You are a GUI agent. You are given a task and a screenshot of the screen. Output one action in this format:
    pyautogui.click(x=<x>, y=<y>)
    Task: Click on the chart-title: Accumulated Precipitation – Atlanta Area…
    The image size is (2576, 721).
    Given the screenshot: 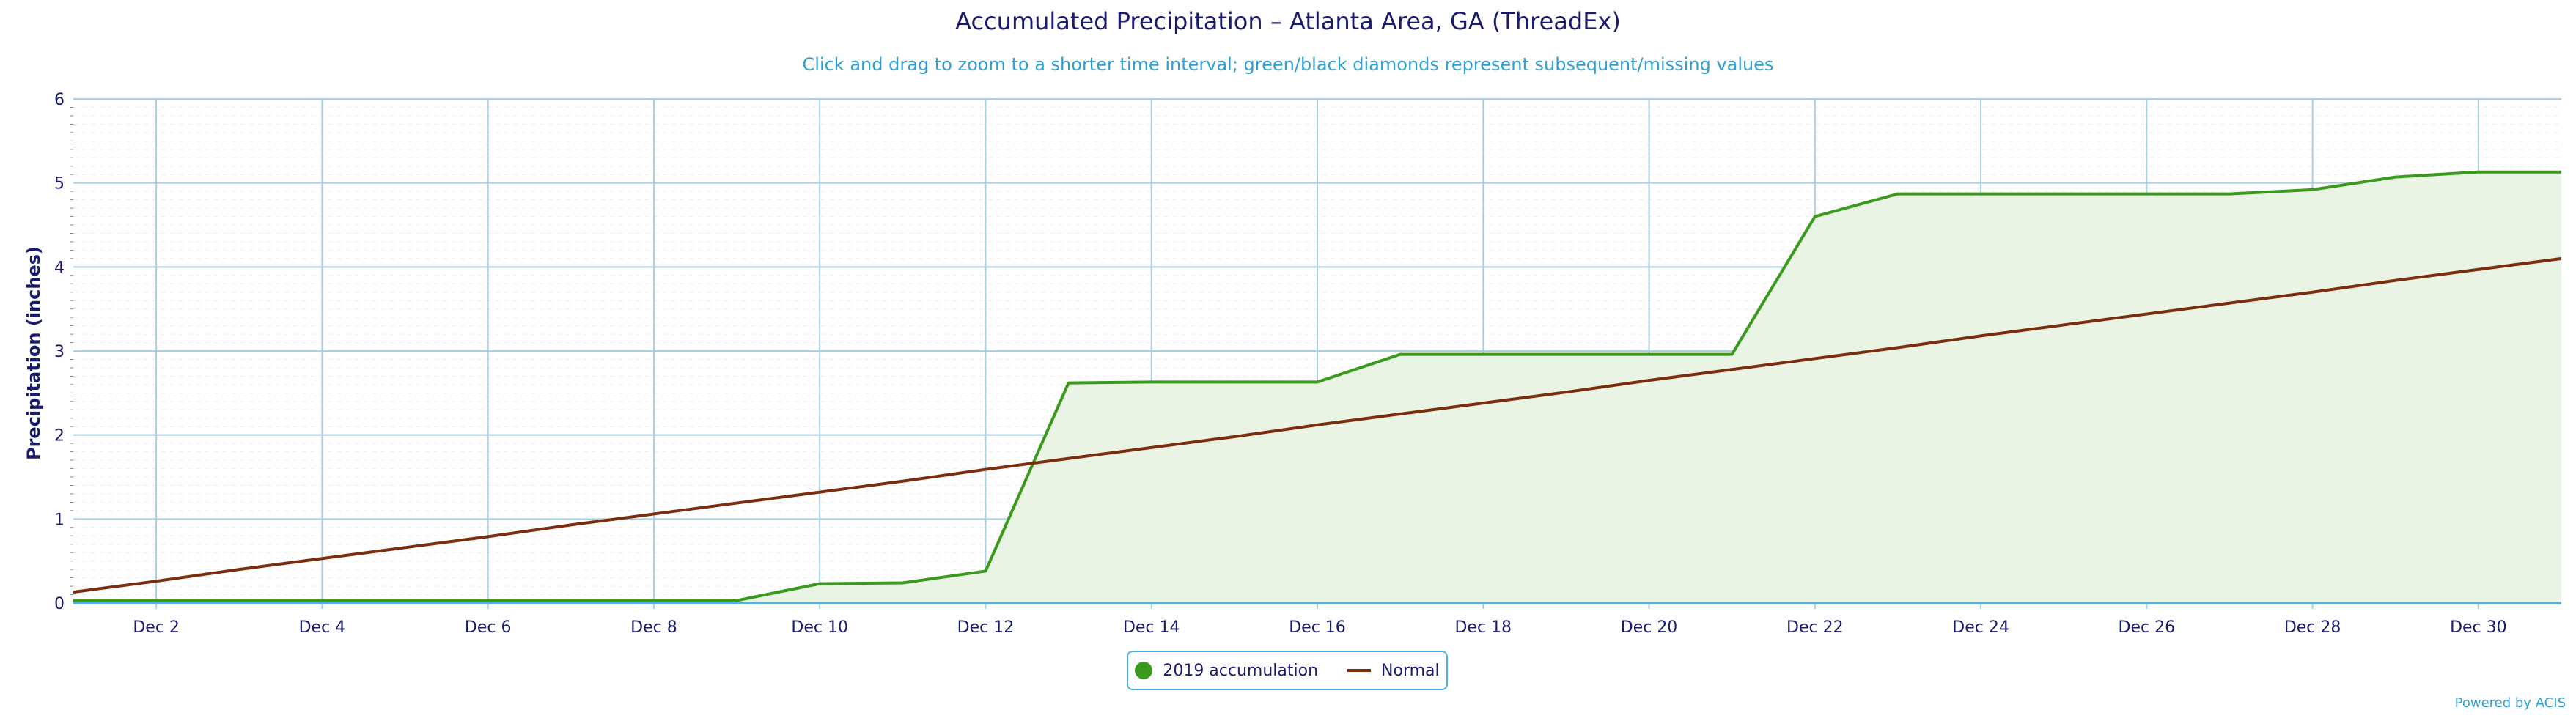 What is the action you would take?
    pyautogui.click(x=1288, y=21)
    